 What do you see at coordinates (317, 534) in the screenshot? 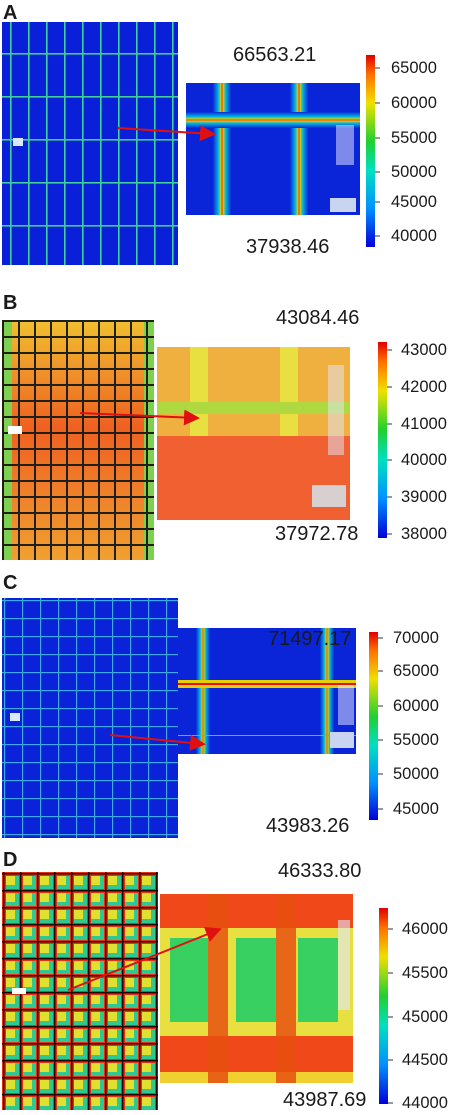
I see `min-value-label: 37972.78` at bounding box center [317, 534].